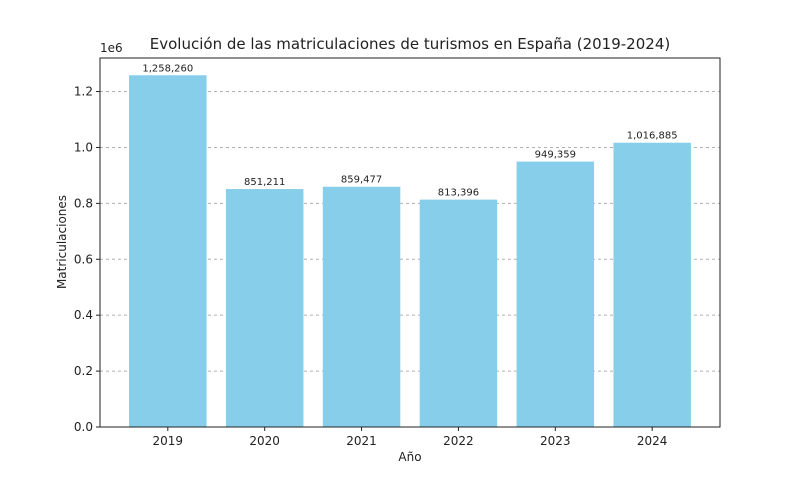 The width and height of the screenshot is (800, 480). I want to click on bar-2022, so click(458, 313).